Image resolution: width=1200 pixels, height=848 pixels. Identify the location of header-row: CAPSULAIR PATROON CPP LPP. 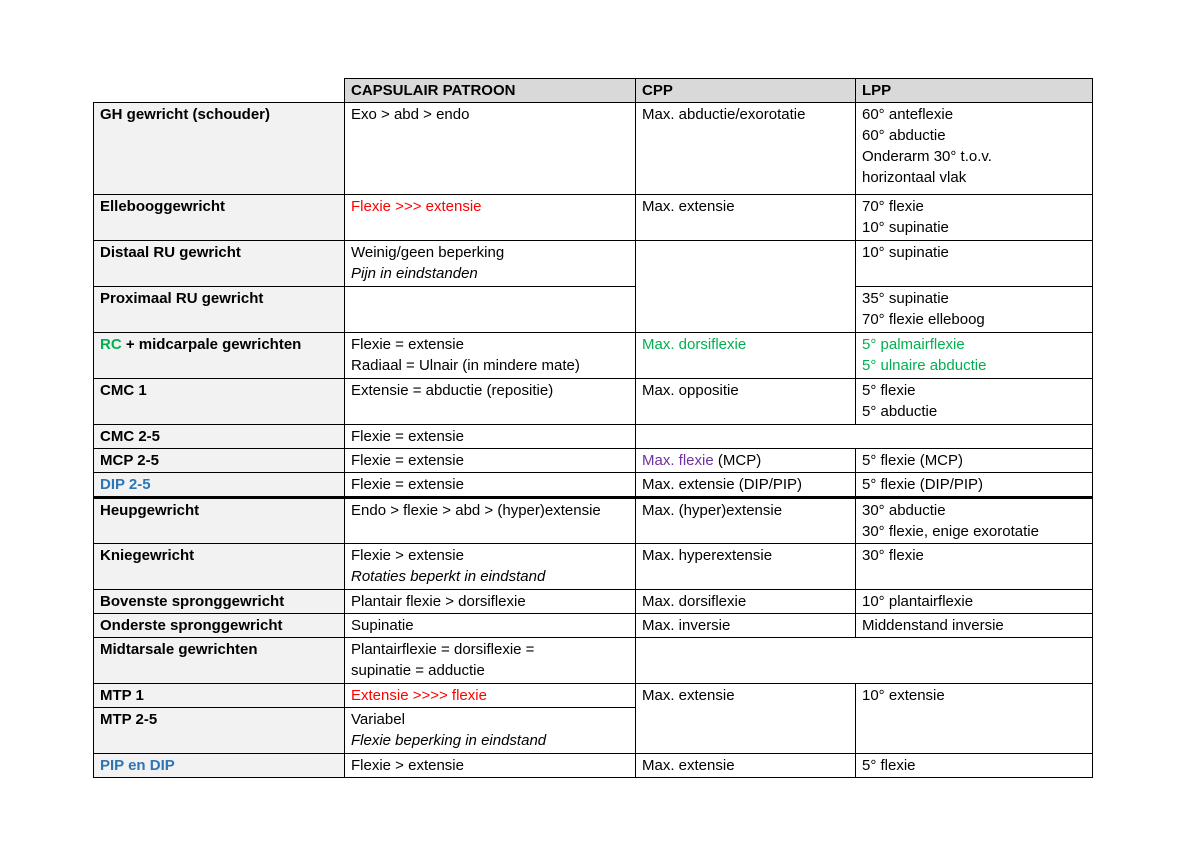
(593, 90).